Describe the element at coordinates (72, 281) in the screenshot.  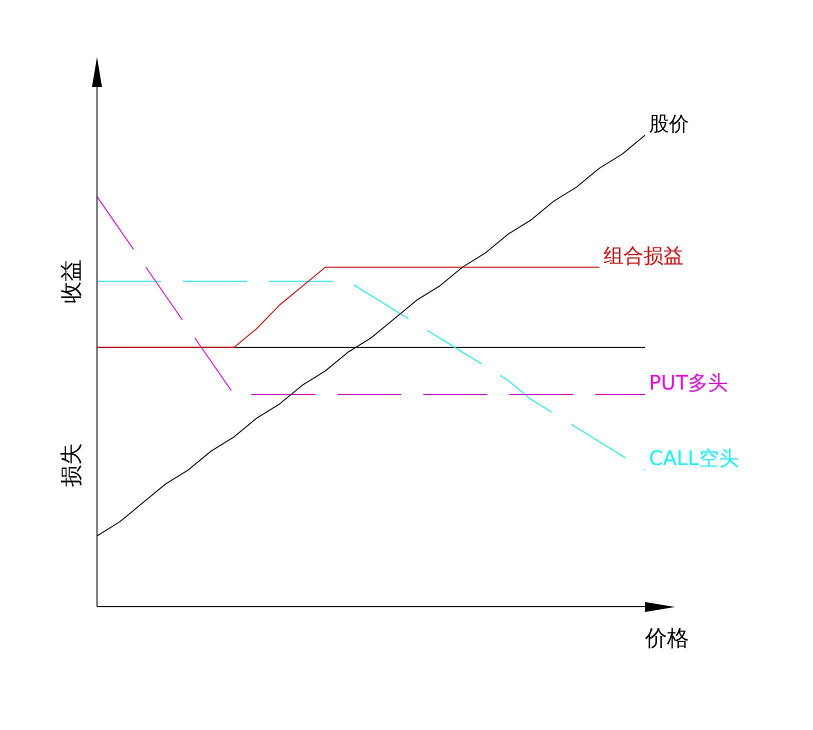
I see `y-axis-title: 收益` at that location.